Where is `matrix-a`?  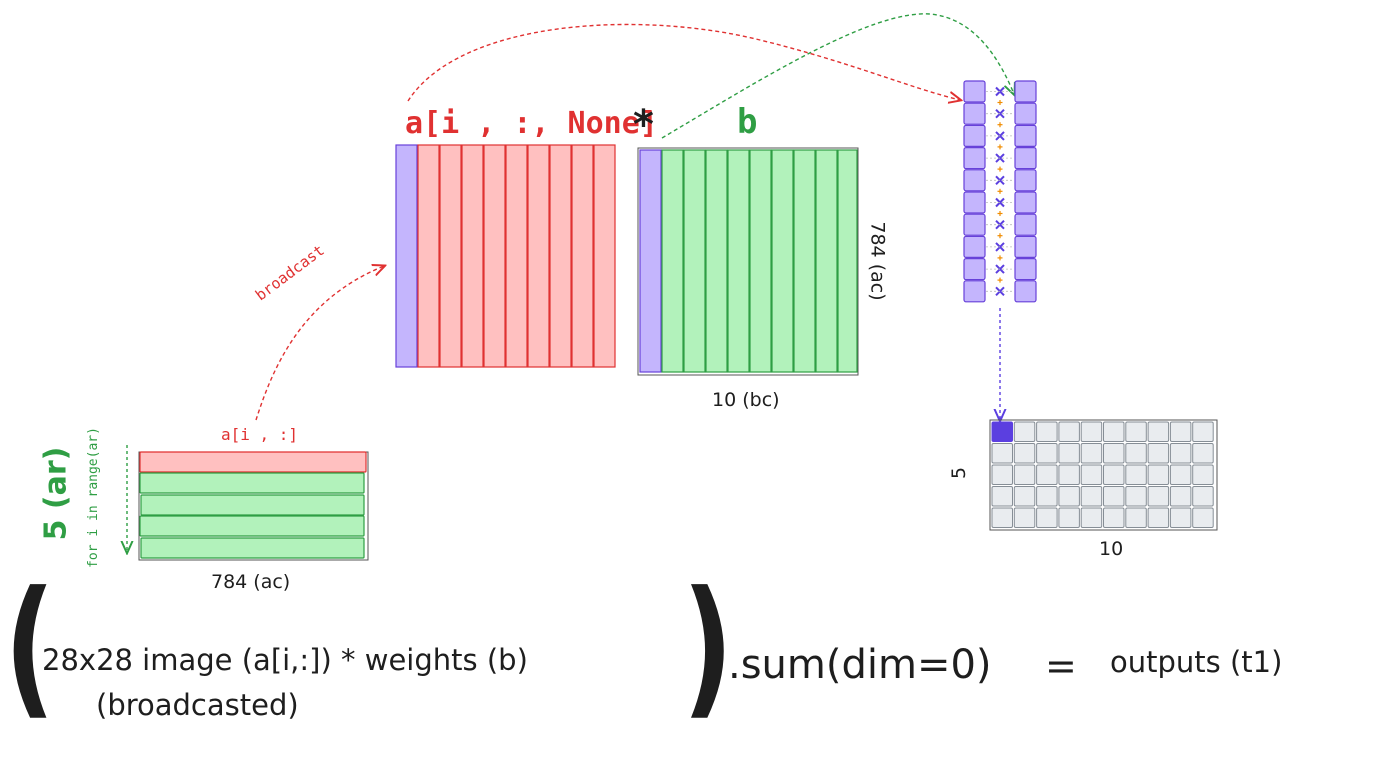
matrix-a is located at coordinates (253, 506).